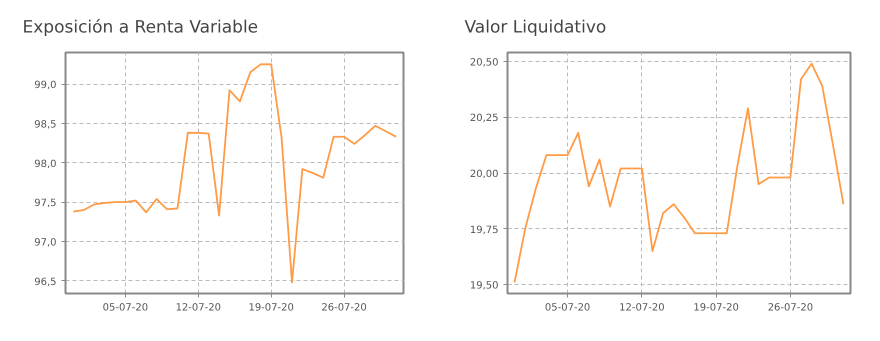  Describe the element at coordinates (484, 62) in the screenshot. I see `y-tick-label: 20,50` at that location.